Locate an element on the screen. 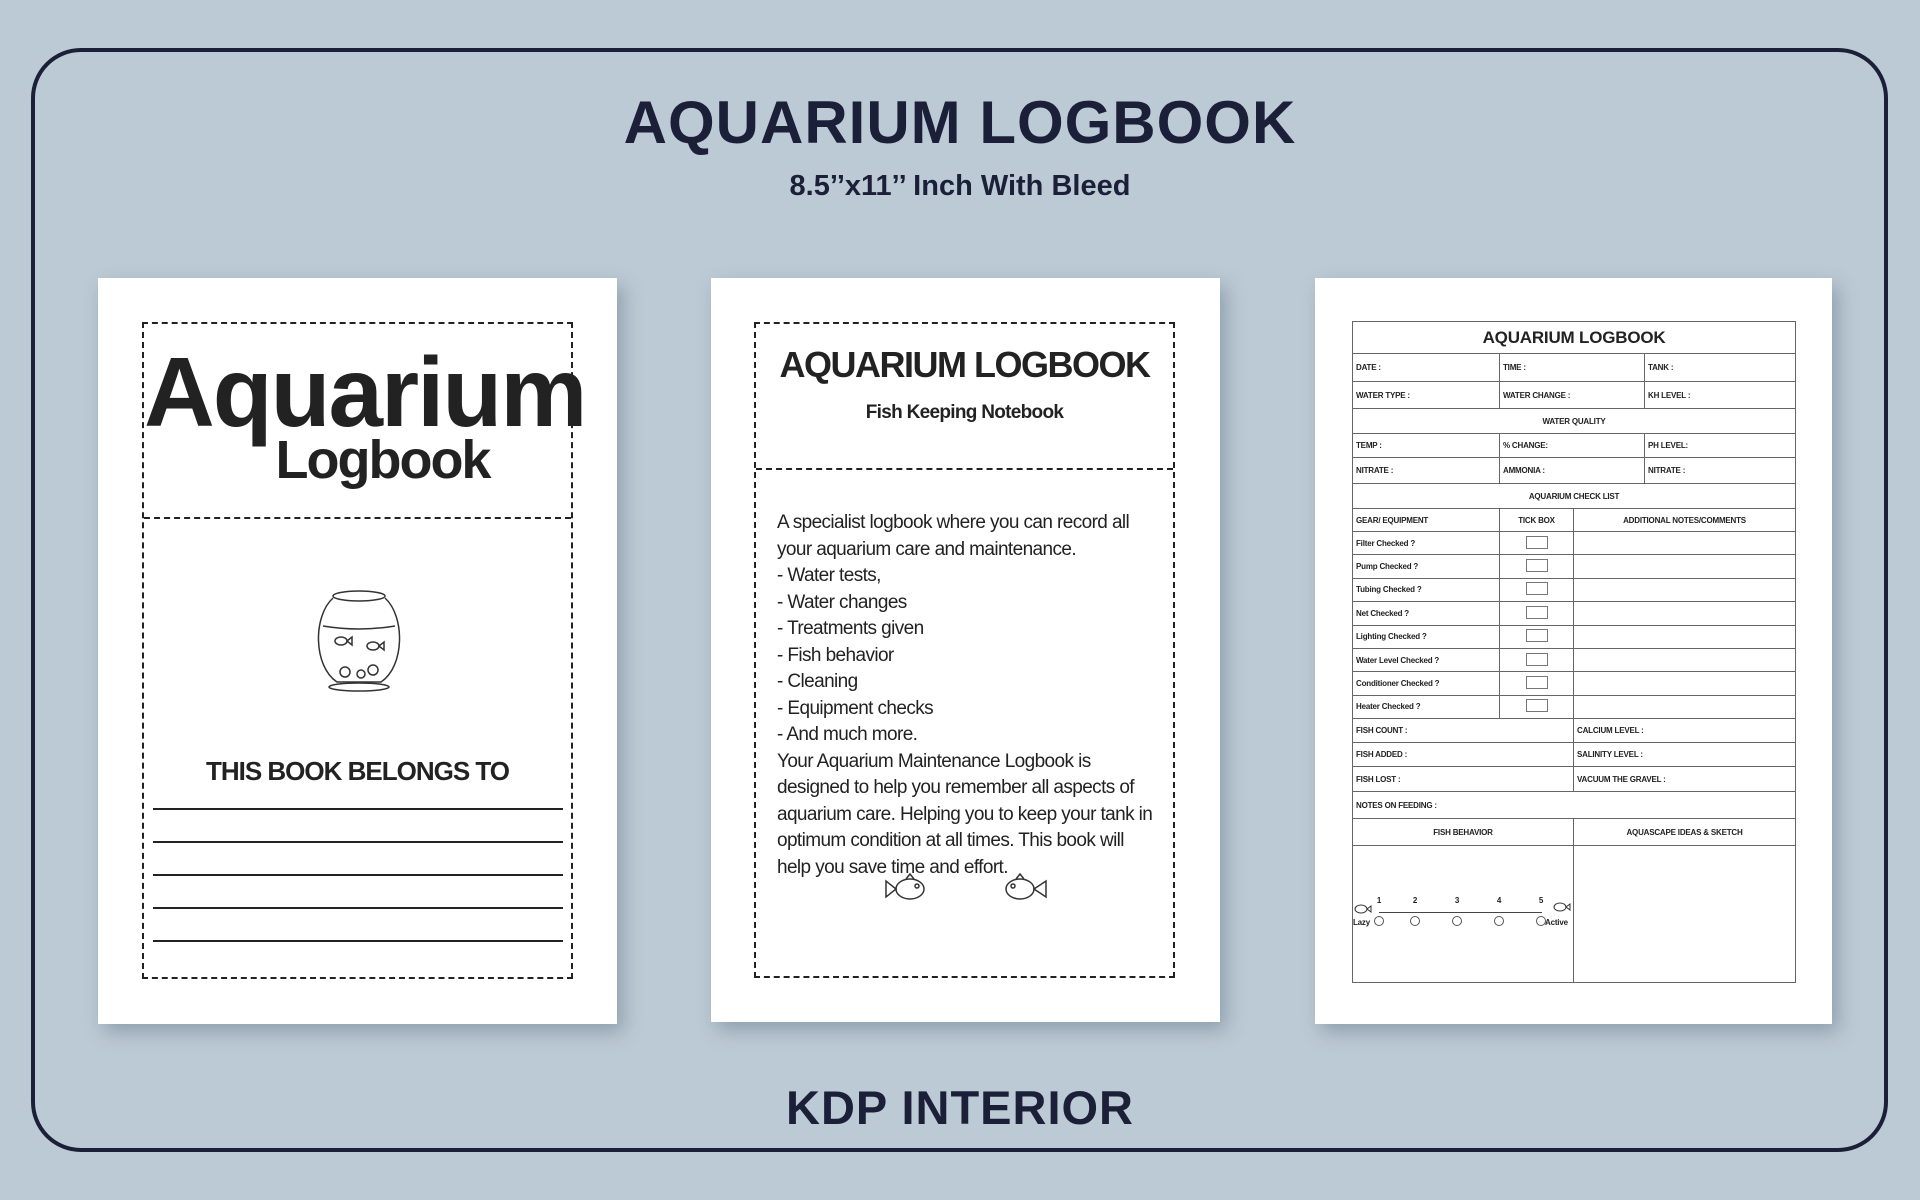 The height and width of the screenshot is (1200, 1920). checklist-label: Water Level Checked ? is located at coordinates (1426, 660).